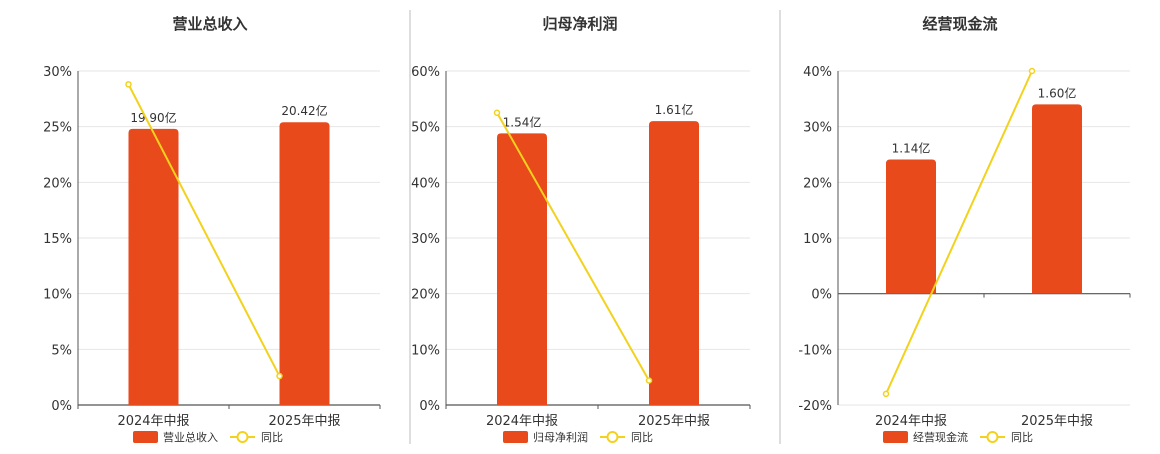  What do you see at coordinates (815, 350) in the screenshot?
I see `y-tick-label: -10%` at bounding box center [815, 350].